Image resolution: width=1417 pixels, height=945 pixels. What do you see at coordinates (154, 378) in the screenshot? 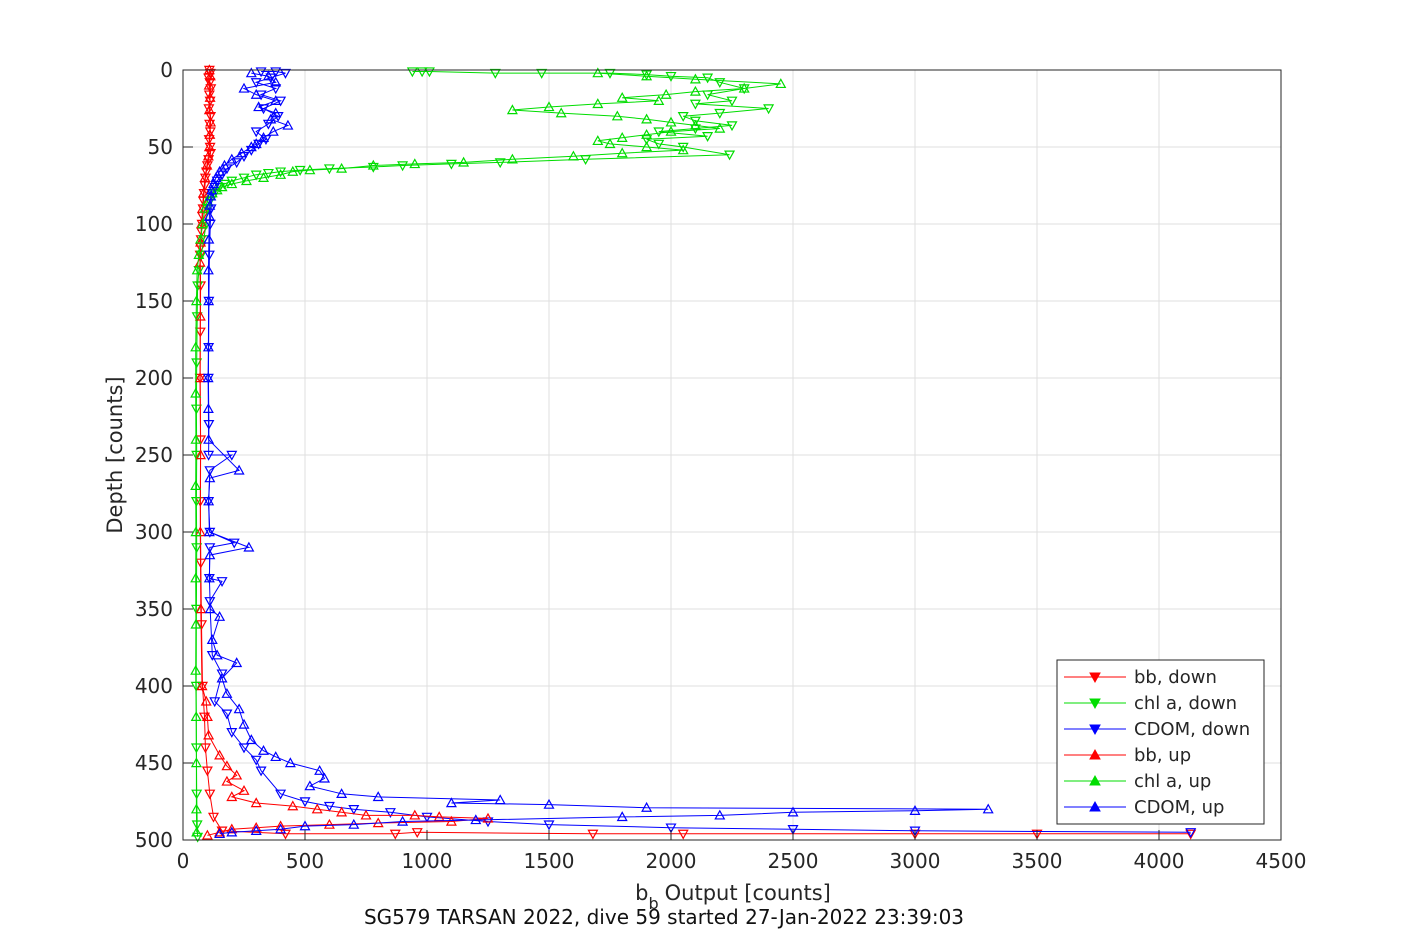
I see `y-tick-label: 200` at bounding box center [154, 378].